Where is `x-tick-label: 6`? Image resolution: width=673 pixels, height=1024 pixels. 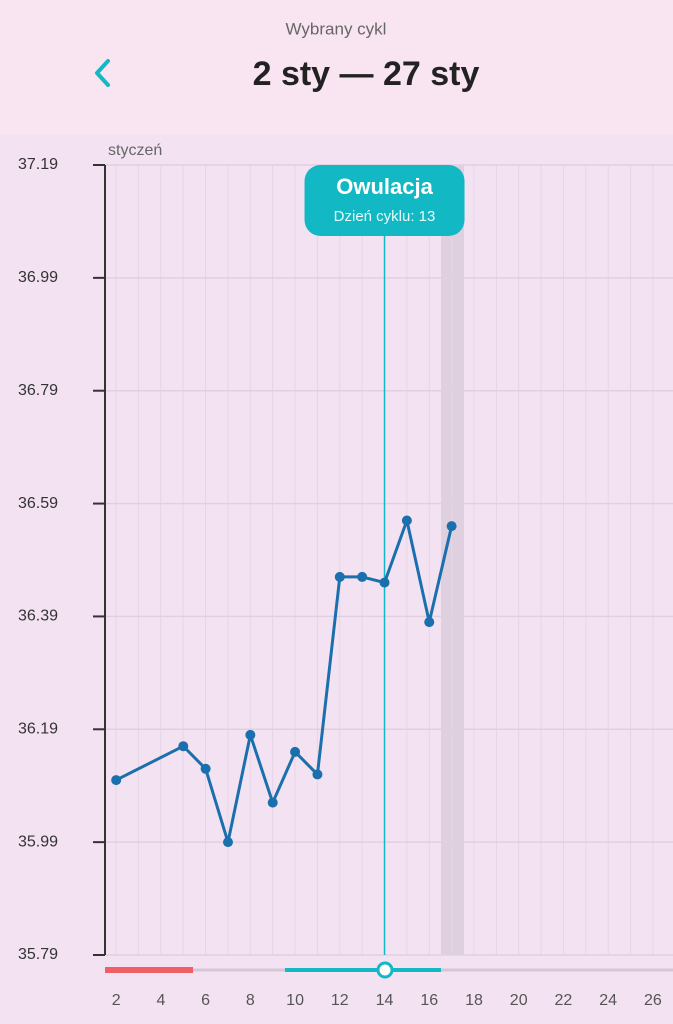
x-tick-label: 6 is located at coordinates (205, 1000).